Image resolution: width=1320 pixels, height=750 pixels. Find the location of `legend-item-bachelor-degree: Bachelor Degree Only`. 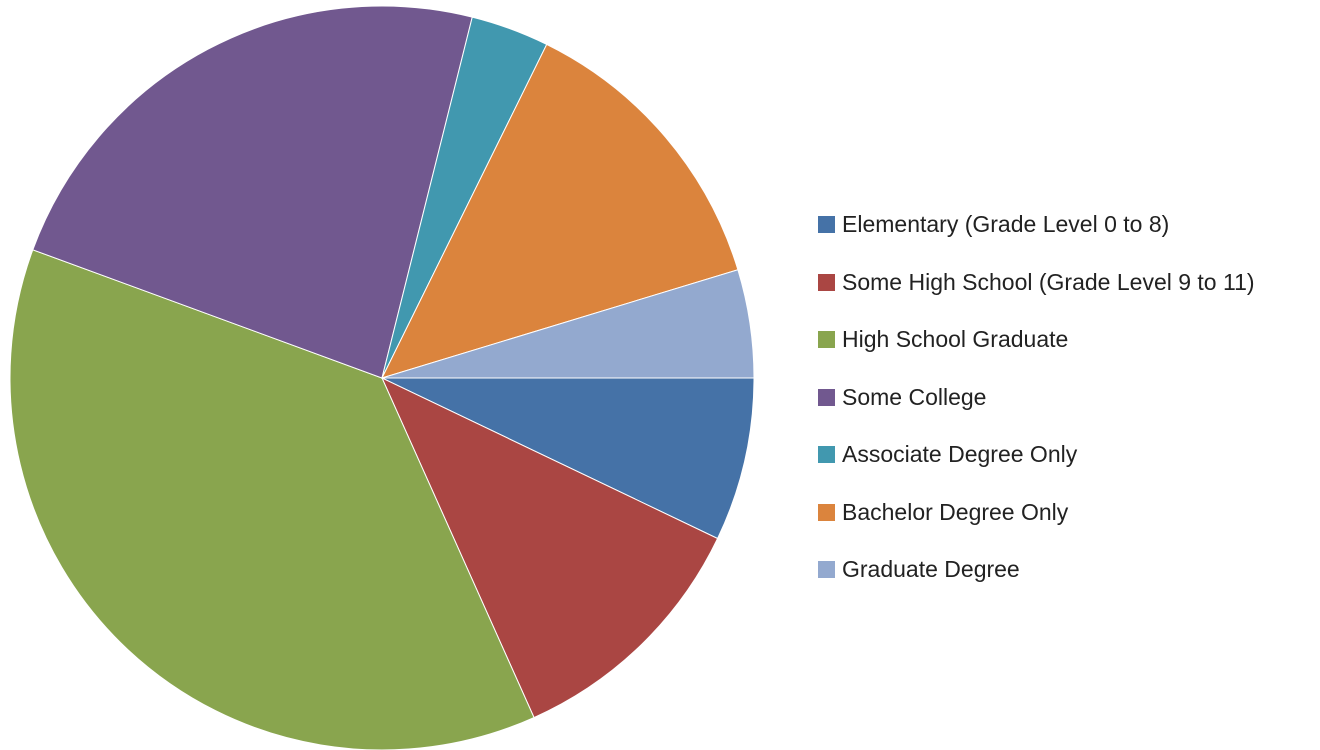

legend-item-bachelor-degree: Bachelor Degree Only is located at coordinates (1036, 513).